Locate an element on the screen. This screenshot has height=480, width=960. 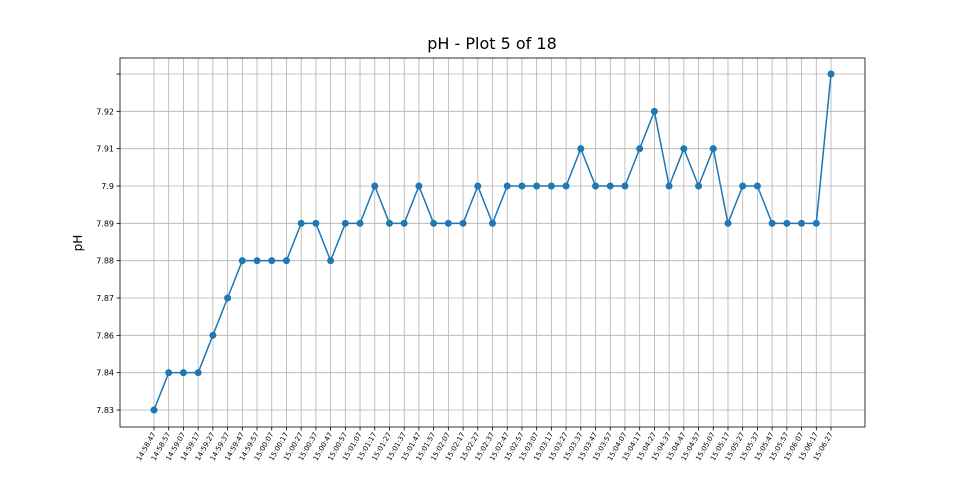
y-tick-label: 7.92 is located at coordinates (105, 111).